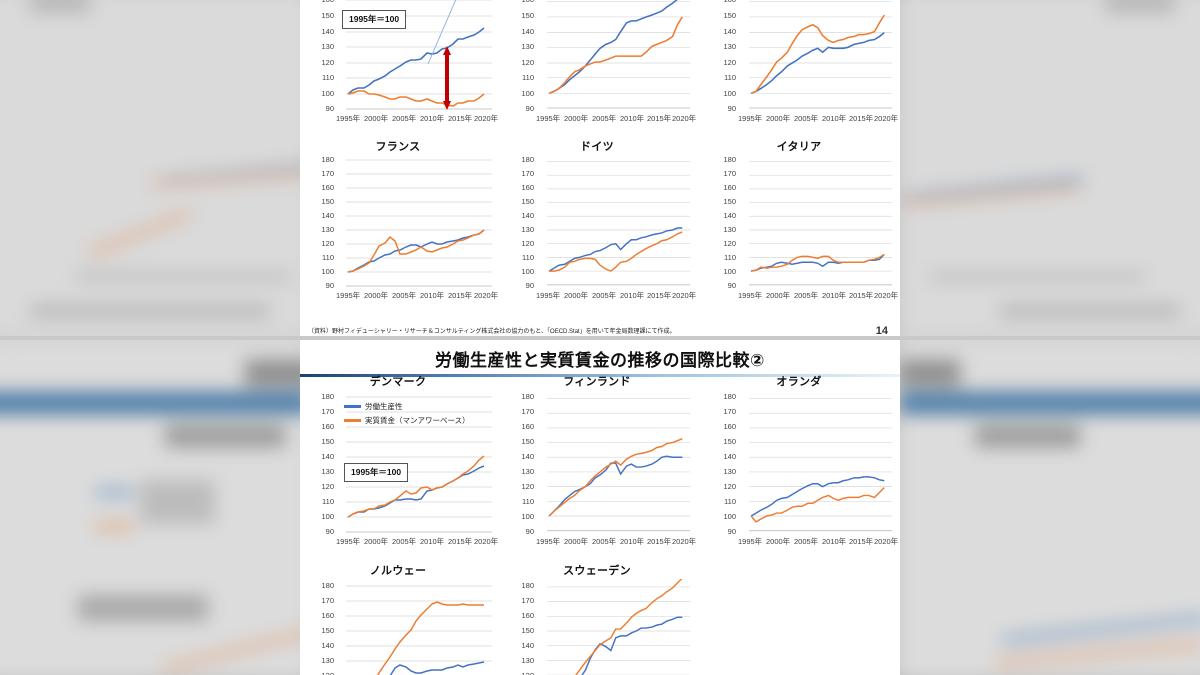  I want to click on chart-japan-plot, so click(419, 55).